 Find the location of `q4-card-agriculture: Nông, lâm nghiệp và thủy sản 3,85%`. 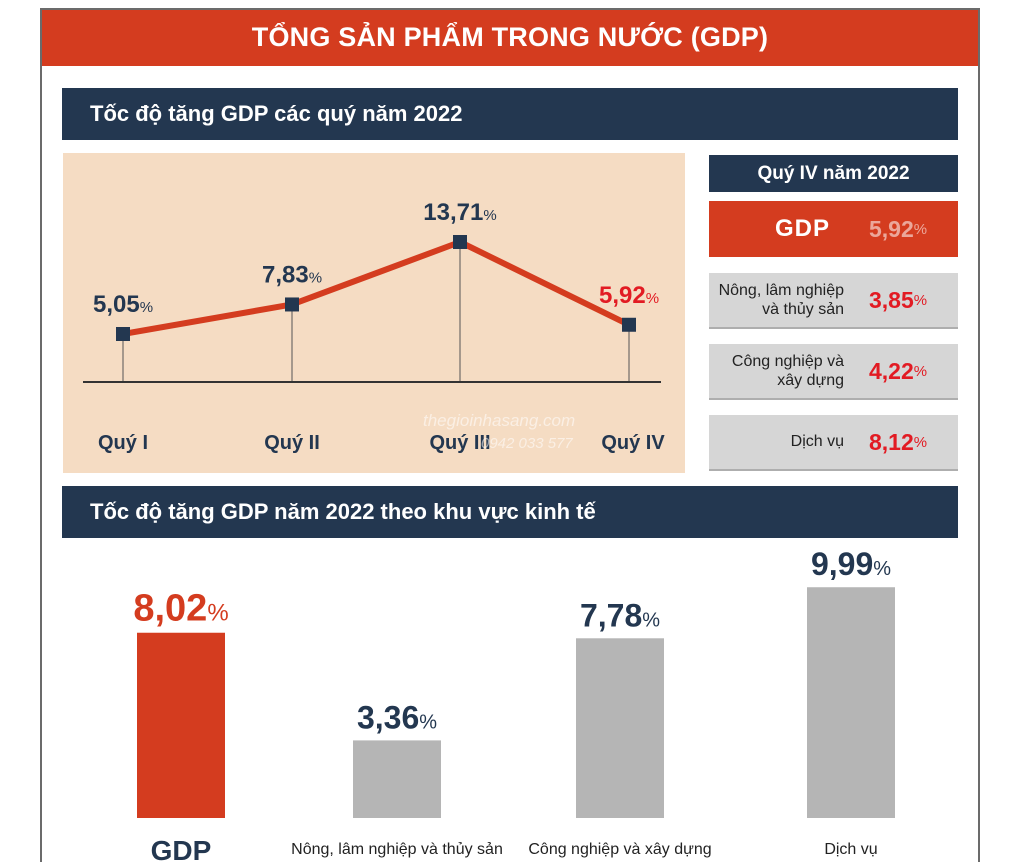

q4-card-agriculture: Nông, lâm nghiệp và thủy sản 3,85% is located at coordinates (833, 301).